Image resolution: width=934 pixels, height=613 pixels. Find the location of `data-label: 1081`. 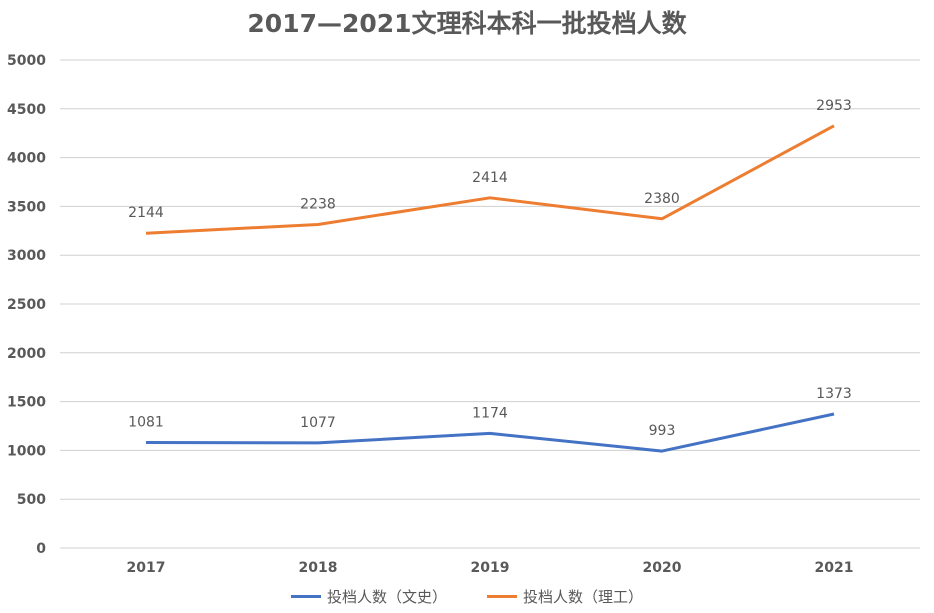

data-label: 1081 is located at coordinates (146, 422).